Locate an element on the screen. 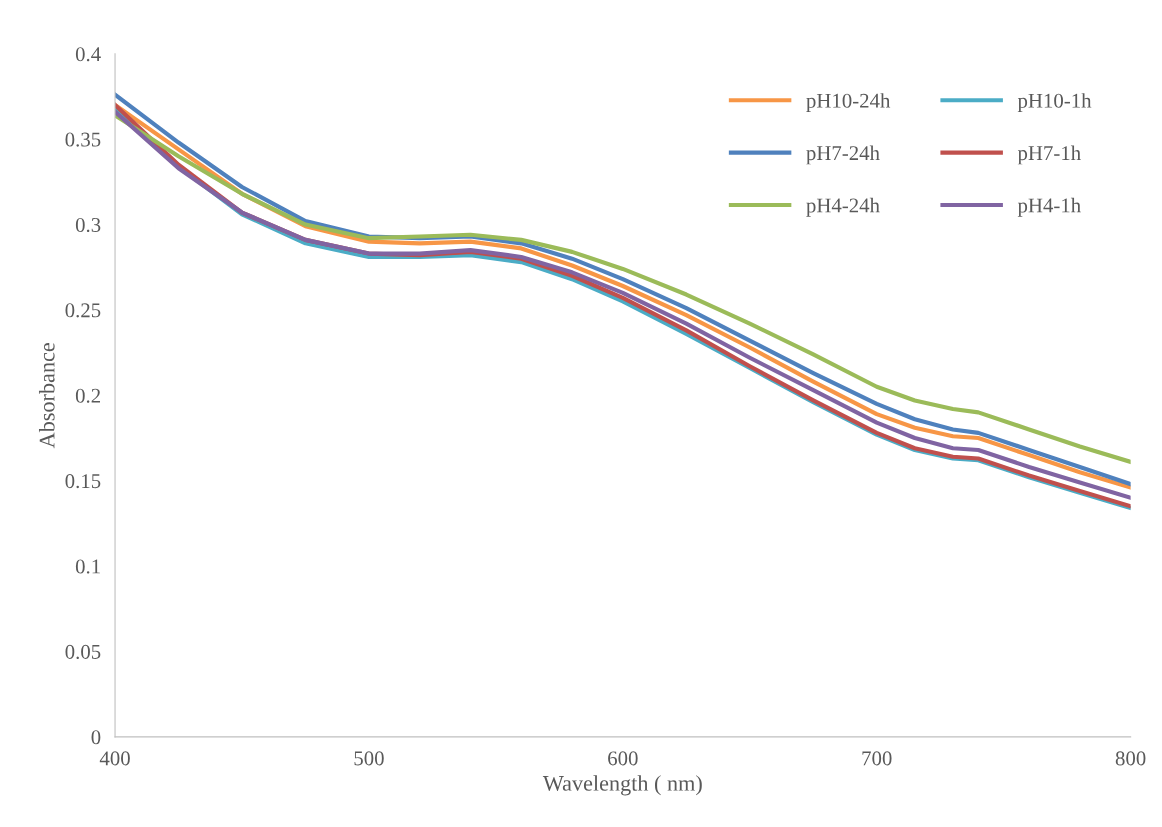 This screenshot has height=827, width=1162. y-tick-label: 0 is located at coordinates (96, 737).